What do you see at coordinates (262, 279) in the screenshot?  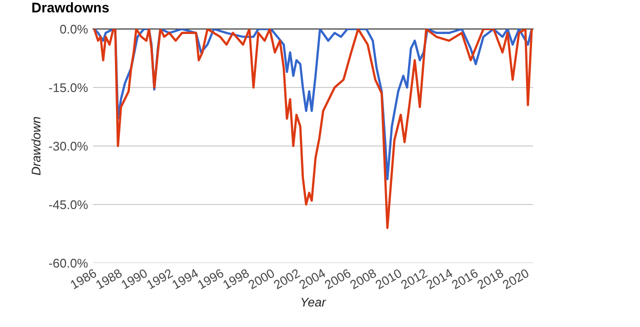 I see `x-tick-label: 2000` at bounding box center [262, 279].